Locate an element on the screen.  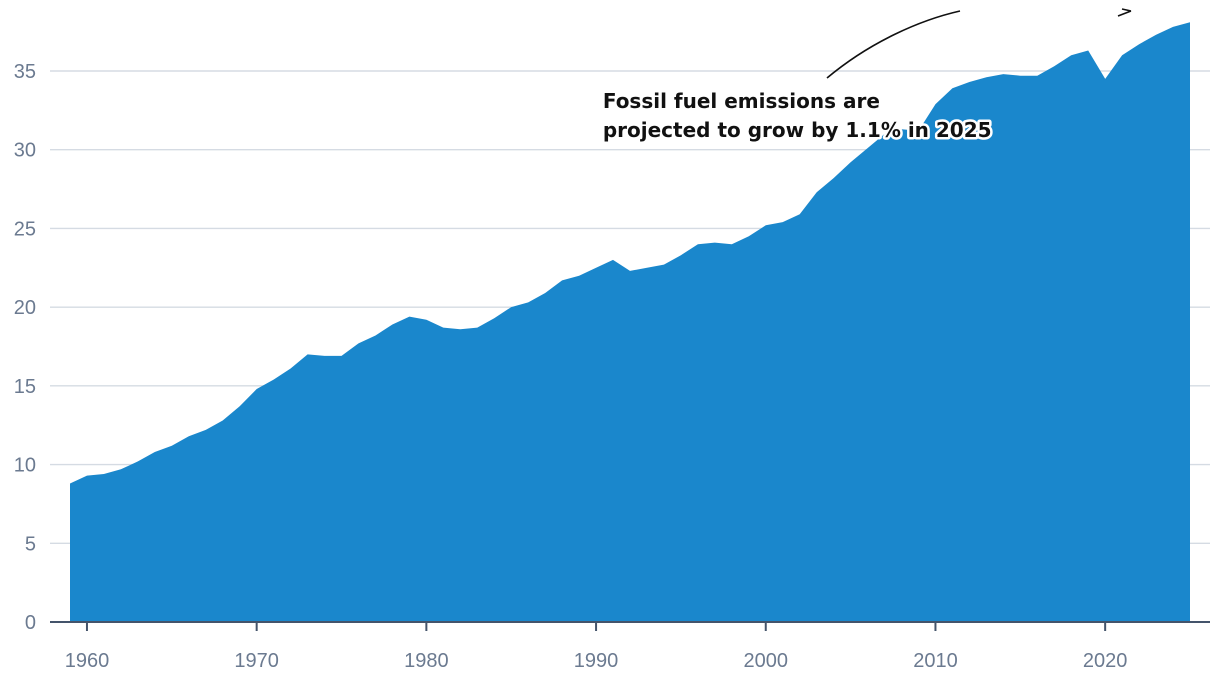
x-axis-tick-labels: 1960 1970 1980 1990 2000 2010 2020 is located at coordinates (596, 661).